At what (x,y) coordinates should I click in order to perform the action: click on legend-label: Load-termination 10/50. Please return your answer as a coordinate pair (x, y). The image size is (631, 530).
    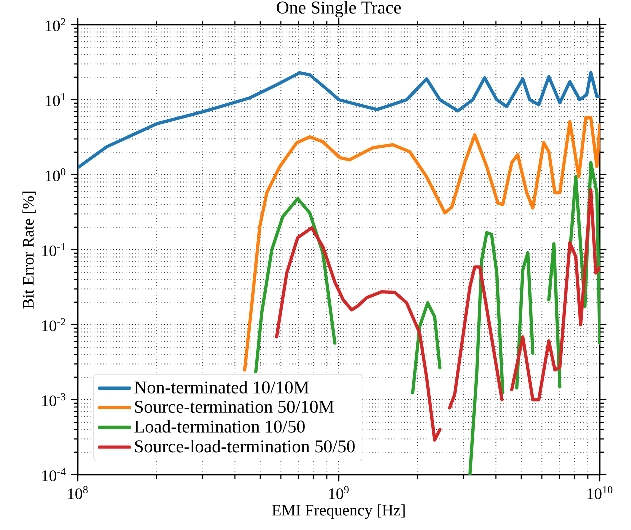
    Looking at the image, I should click on (219, 426).